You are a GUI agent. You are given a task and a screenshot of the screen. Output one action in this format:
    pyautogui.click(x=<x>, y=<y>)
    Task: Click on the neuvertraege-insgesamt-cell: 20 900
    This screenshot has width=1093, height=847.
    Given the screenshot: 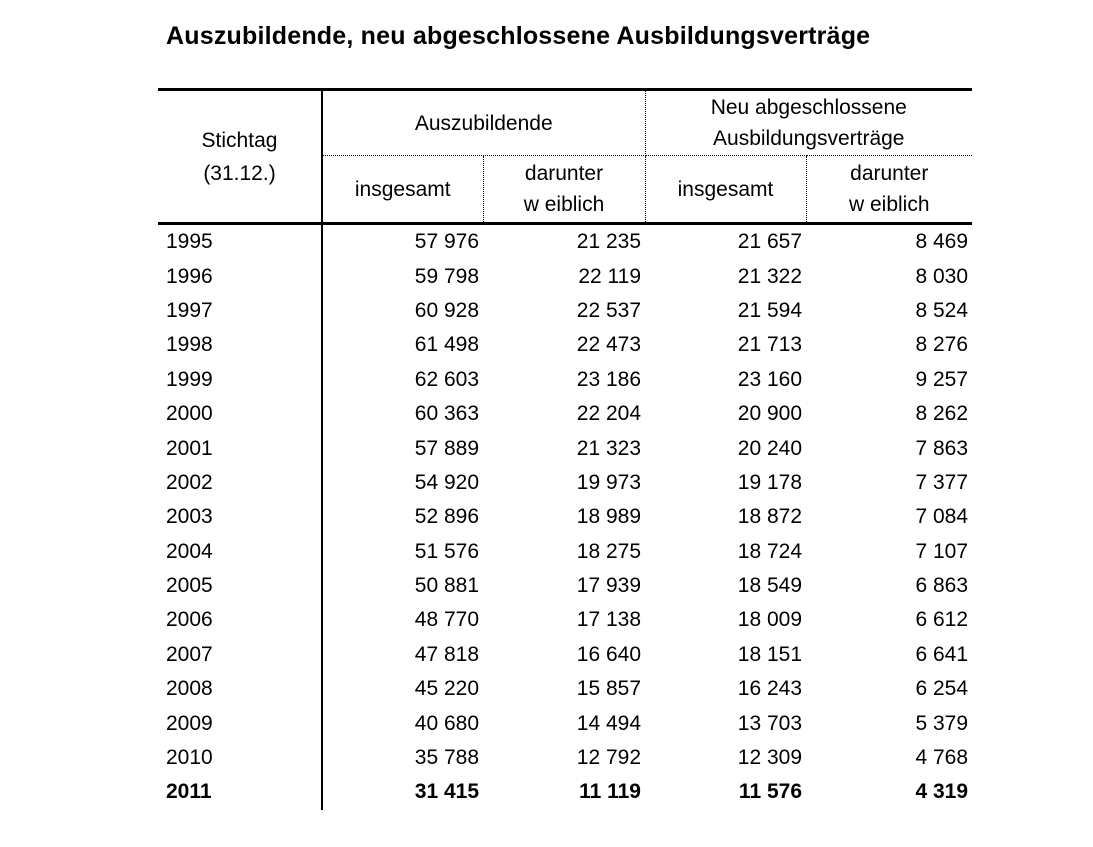 What is the action you would take?
    pyautogui.click(x=769, y=414)
    